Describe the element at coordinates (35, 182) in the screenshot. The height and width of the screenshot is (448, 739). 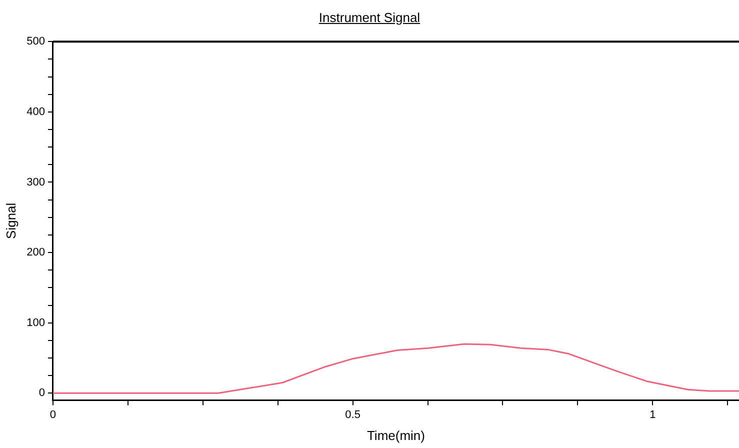
I see `y-tick-label: 300` at that location.